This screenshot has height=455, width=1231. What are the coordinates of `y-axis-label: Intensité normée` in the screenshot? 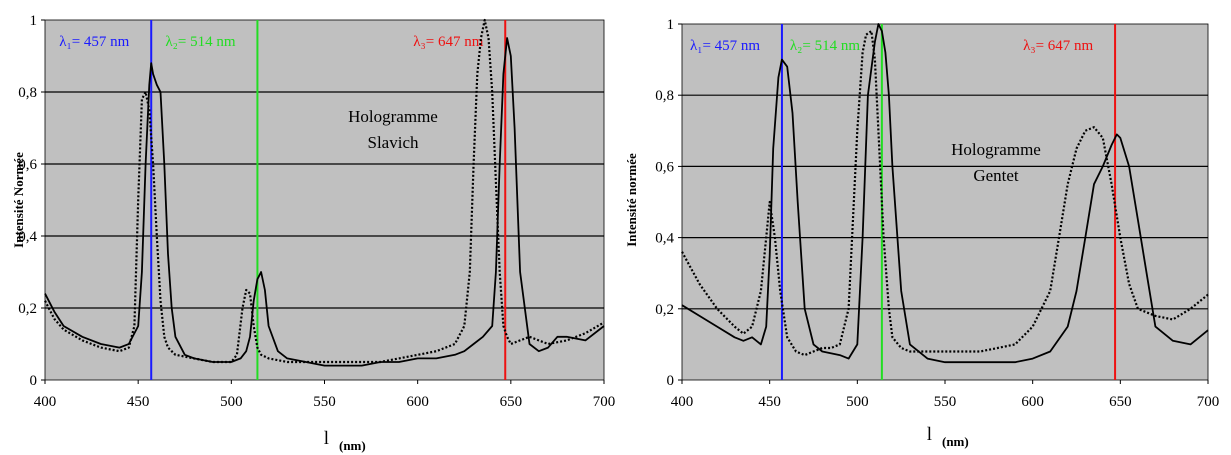 It's located at (631, 200).